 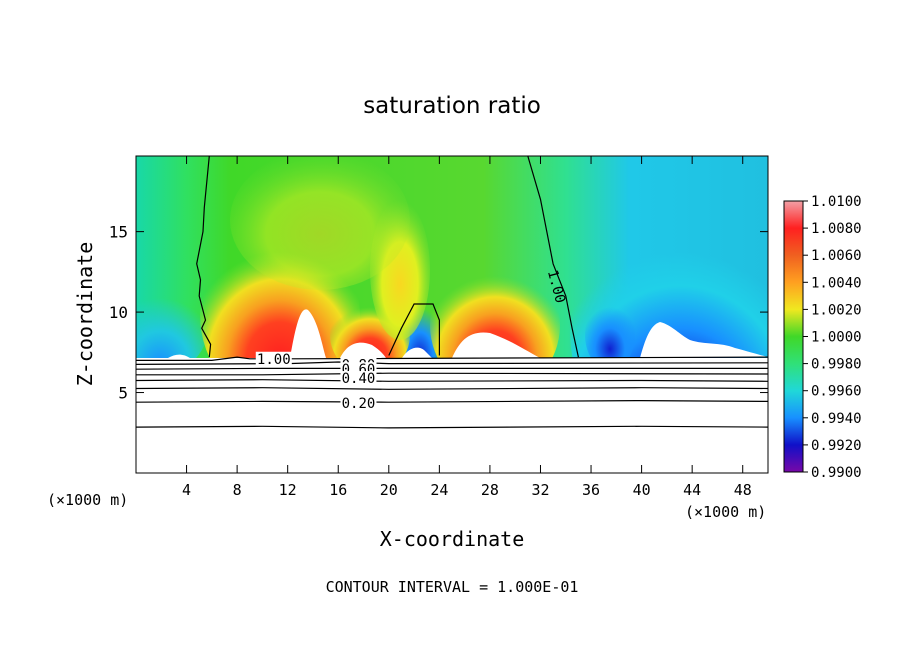 I want to click on contour-label: 0.20, so click(x=359, y=404).